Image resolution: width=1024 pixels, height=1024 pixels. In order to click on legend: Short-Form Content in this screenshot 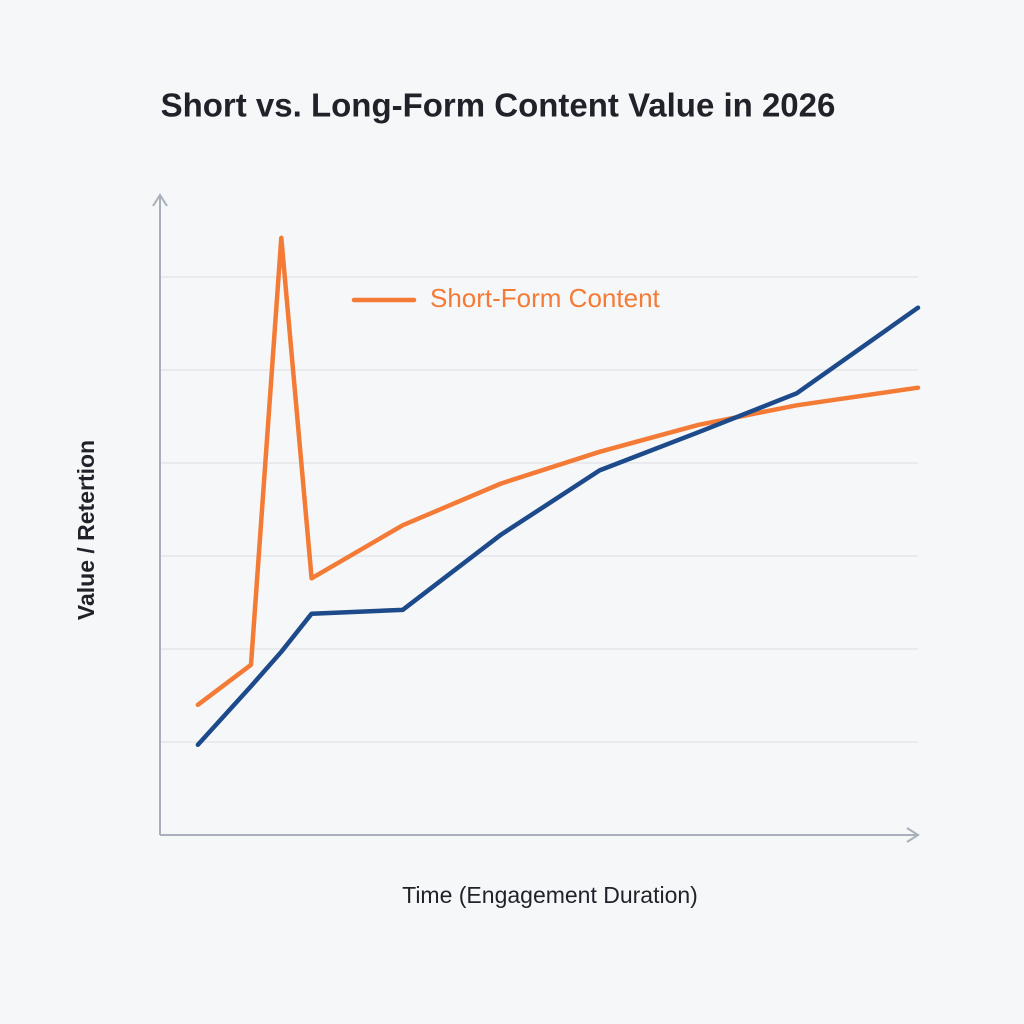, I will do `click(506, 298)`.